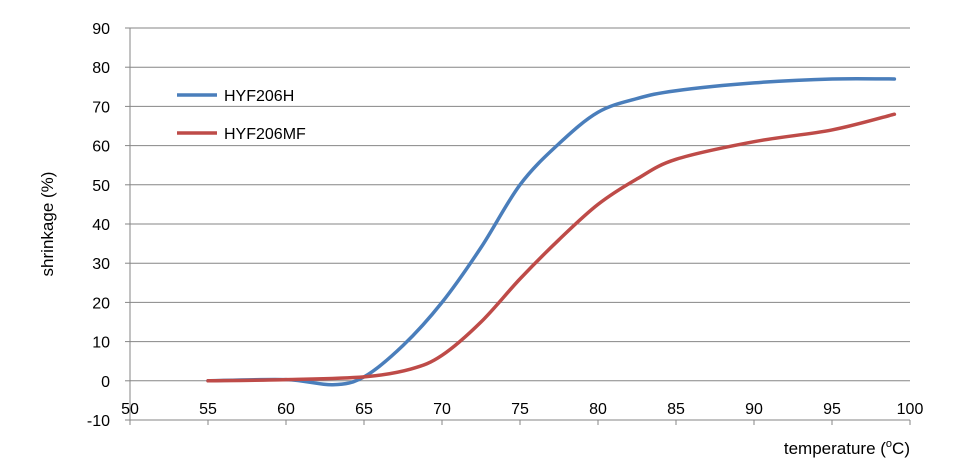 Image resolution: width=956 pixels, height=469 pixels. I want to click on x-tick-label: 100, so click(910, 409).